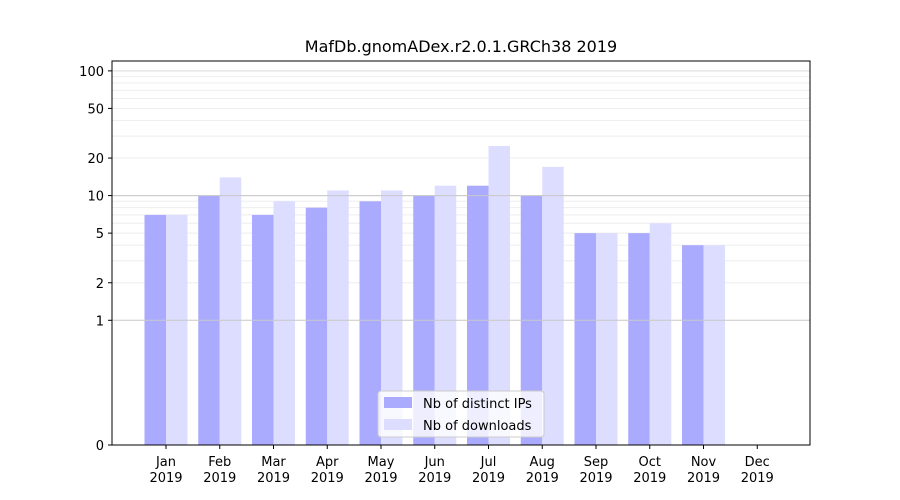  I want to click on bar-downloads-nov, so click(714, 345).